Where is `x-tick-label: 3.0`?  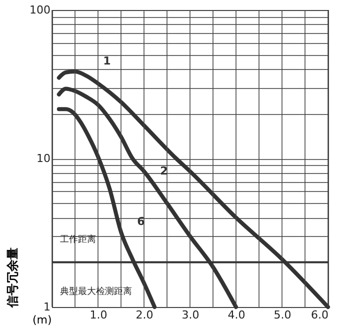 x-tick-label: 3.0 is located at coordinates (191, 315).